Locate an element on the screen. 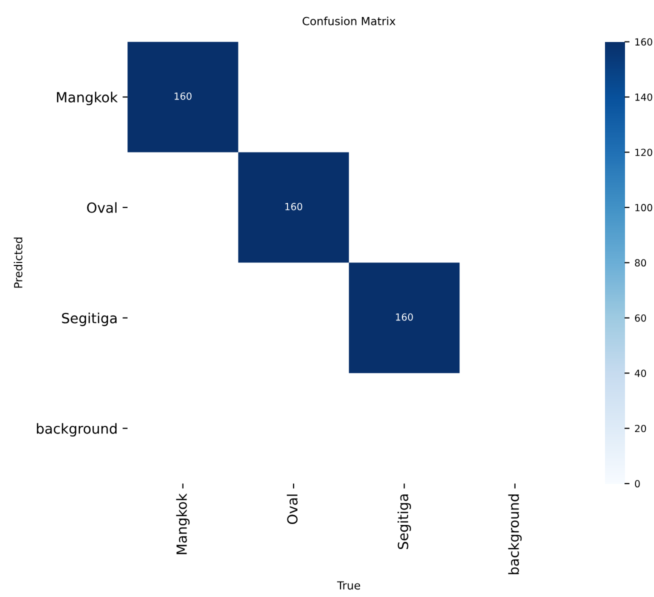  color-bar-label: 100 is located at coordinates (643, 208).